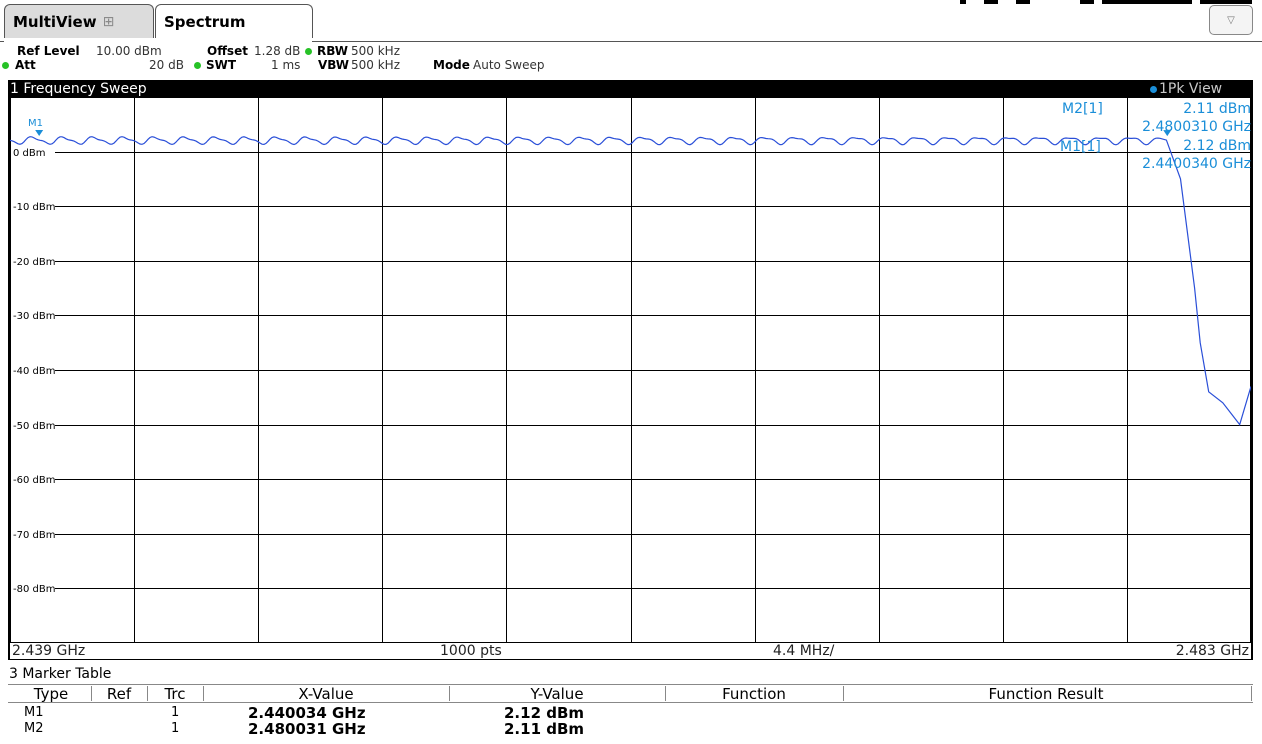 The image size is (1262, 744). Describe the element at coordinates (630, 729) in the screenshot. I see `table-row: M2 1 2.480031 GHz 2.11 dBm` at that location.